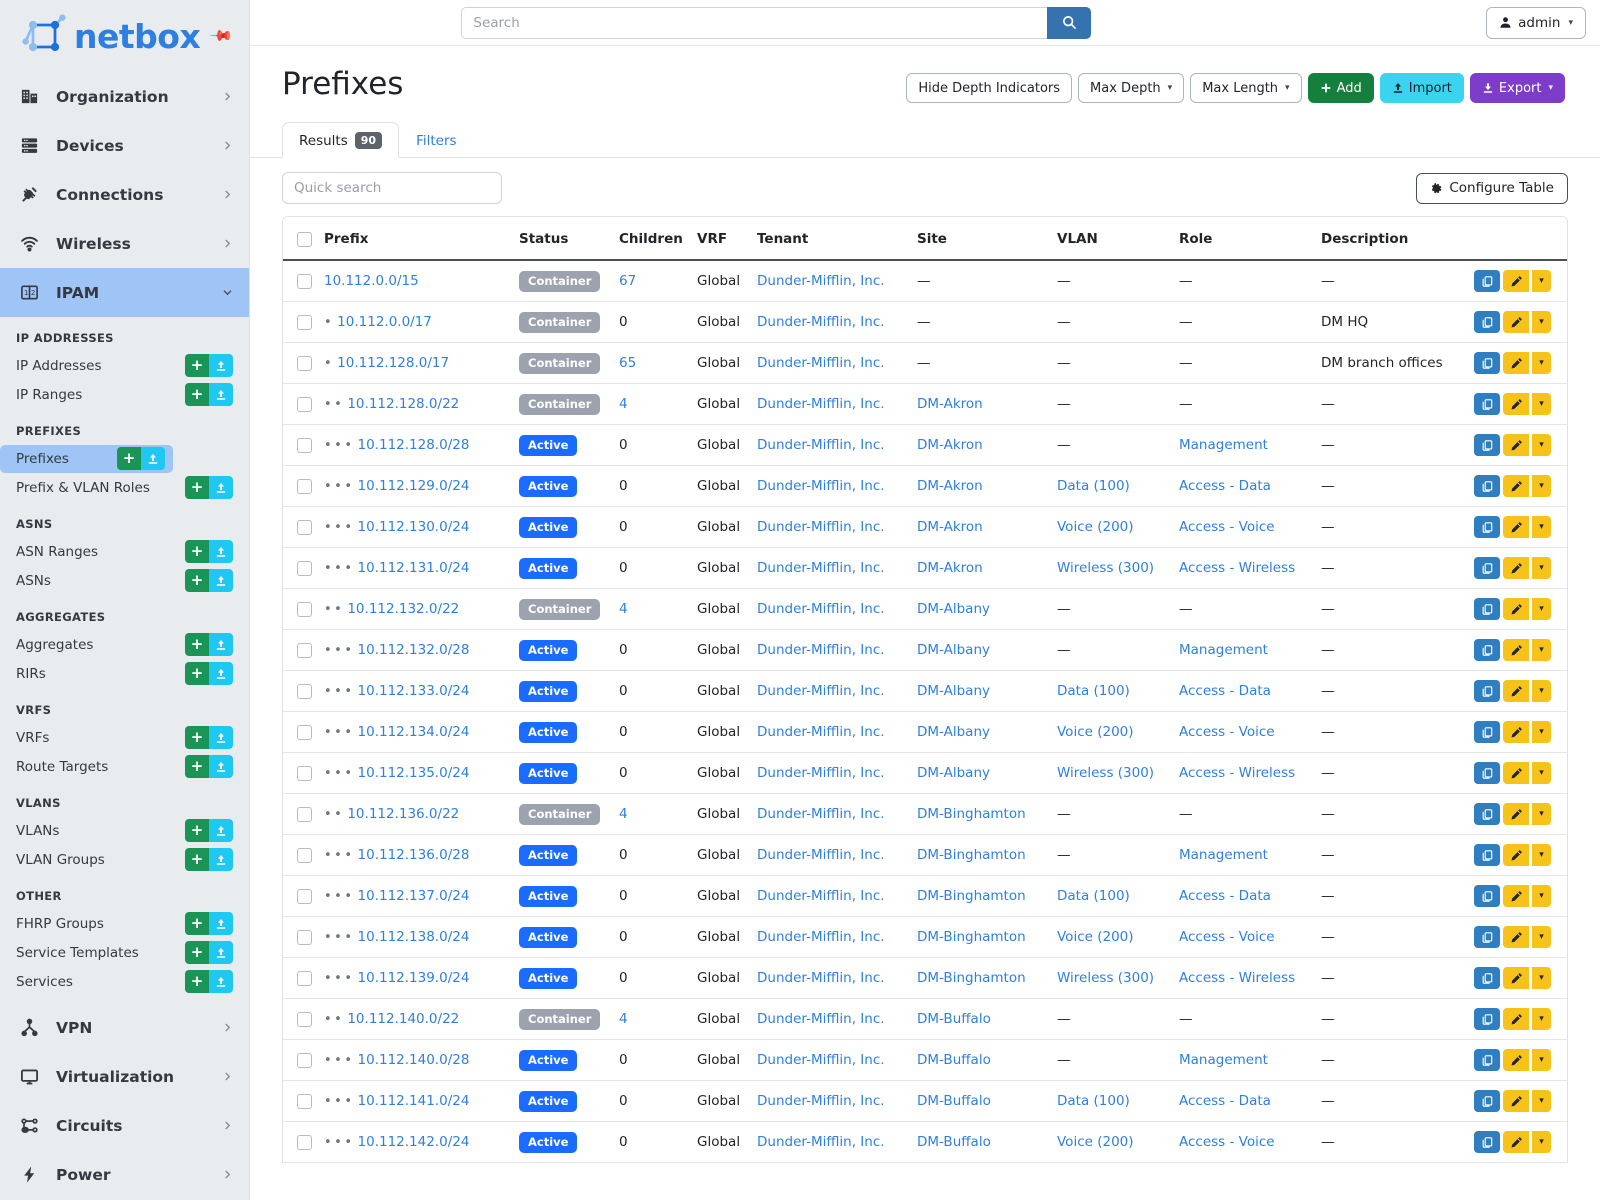 The width and height of the screenshot is (1600, 1200). I want to click on prefix-link: 10.112.132.0/22, so click(403, 609).